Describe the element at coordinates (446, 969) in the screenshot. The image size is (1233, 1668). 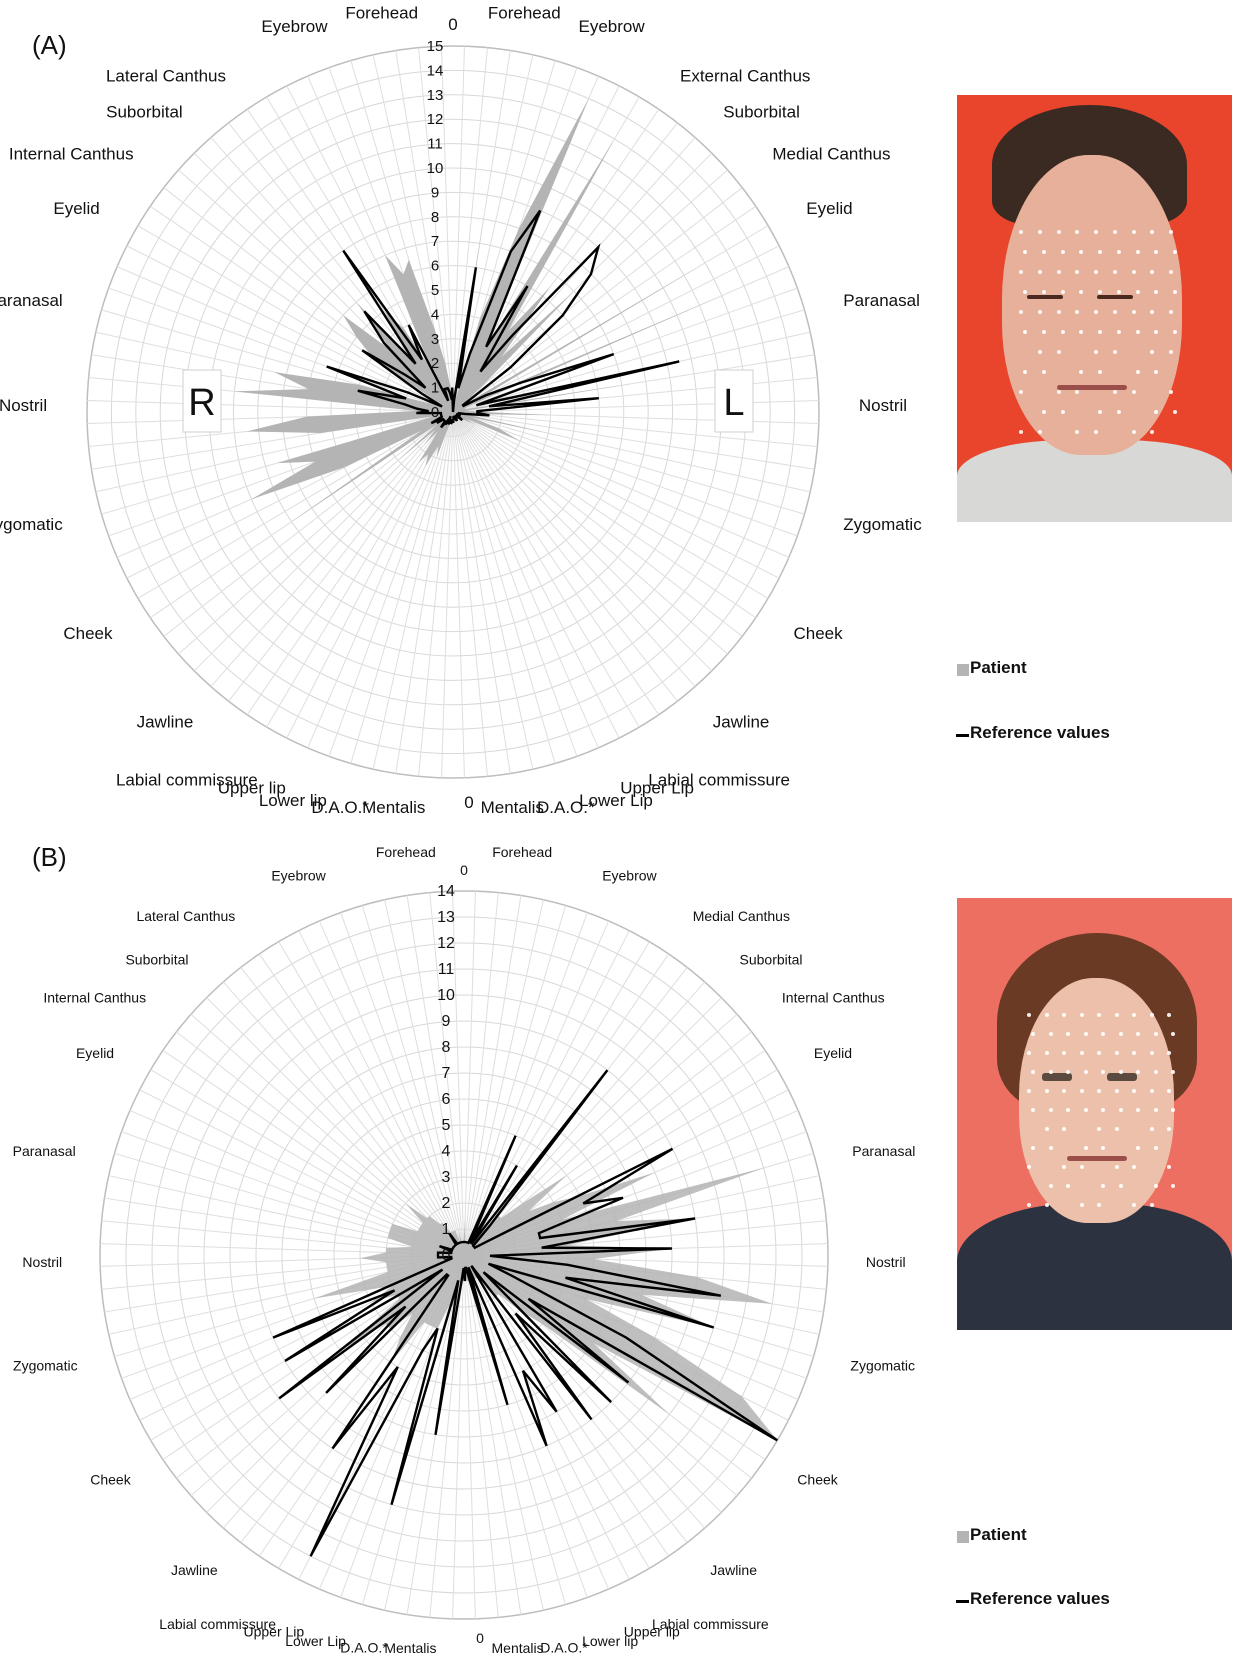
I see `tick-label: 11` at that location.